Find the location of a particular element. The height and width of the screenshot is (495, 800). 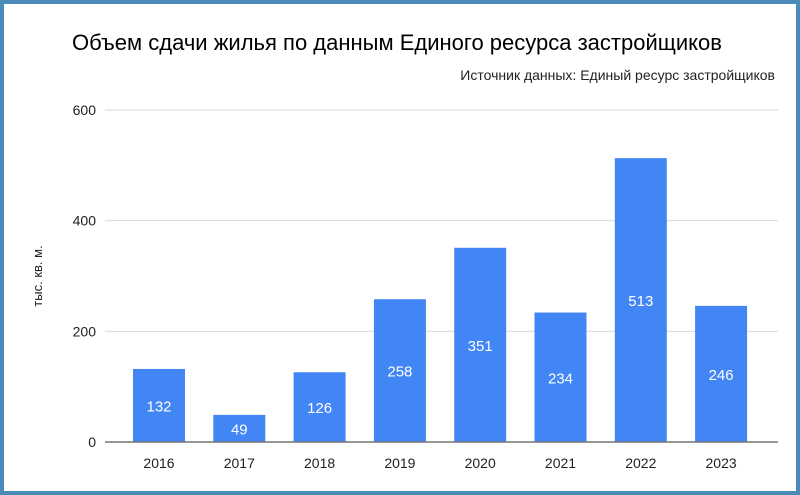

y-tick-label: 400 is located at coordinates (85, 221).